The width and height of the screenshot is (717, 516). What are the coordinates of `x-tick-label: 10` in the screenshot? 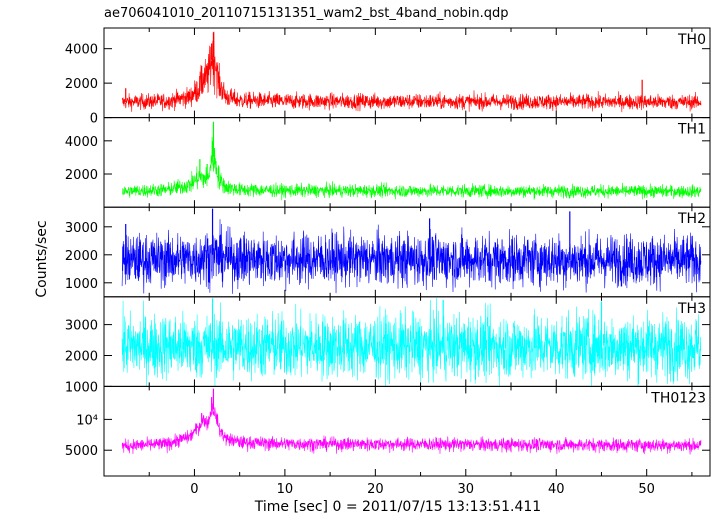 It's located at (285, 489).